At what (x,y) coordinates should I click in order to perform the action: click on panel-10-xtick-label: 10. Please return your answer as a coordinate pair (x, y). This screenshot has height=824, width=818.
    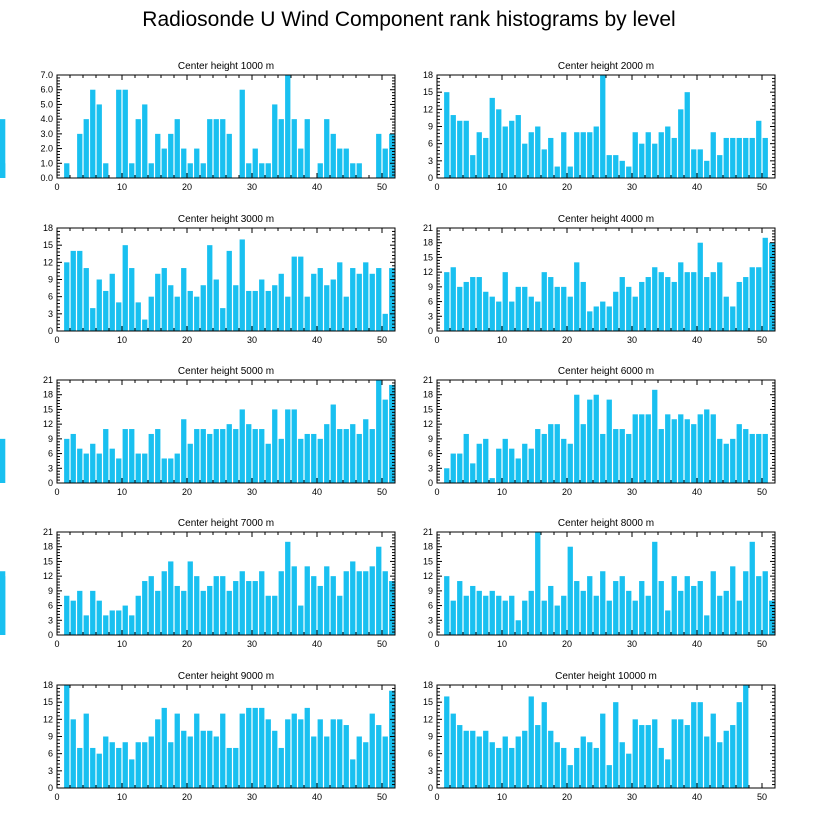
    Looking at the image, I should click on (502, 797).